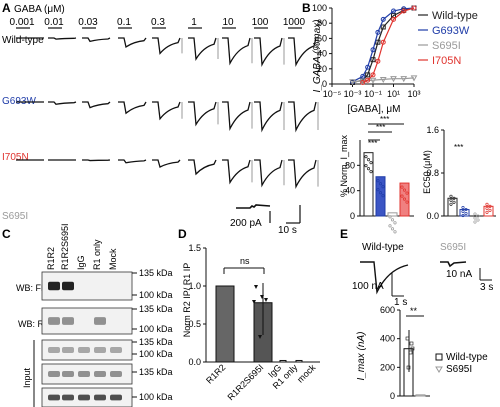 Image resolution: width=500 pixels, height=407 pixels. I want to click on scale-current-label: 200 pA, so click(246, 223).